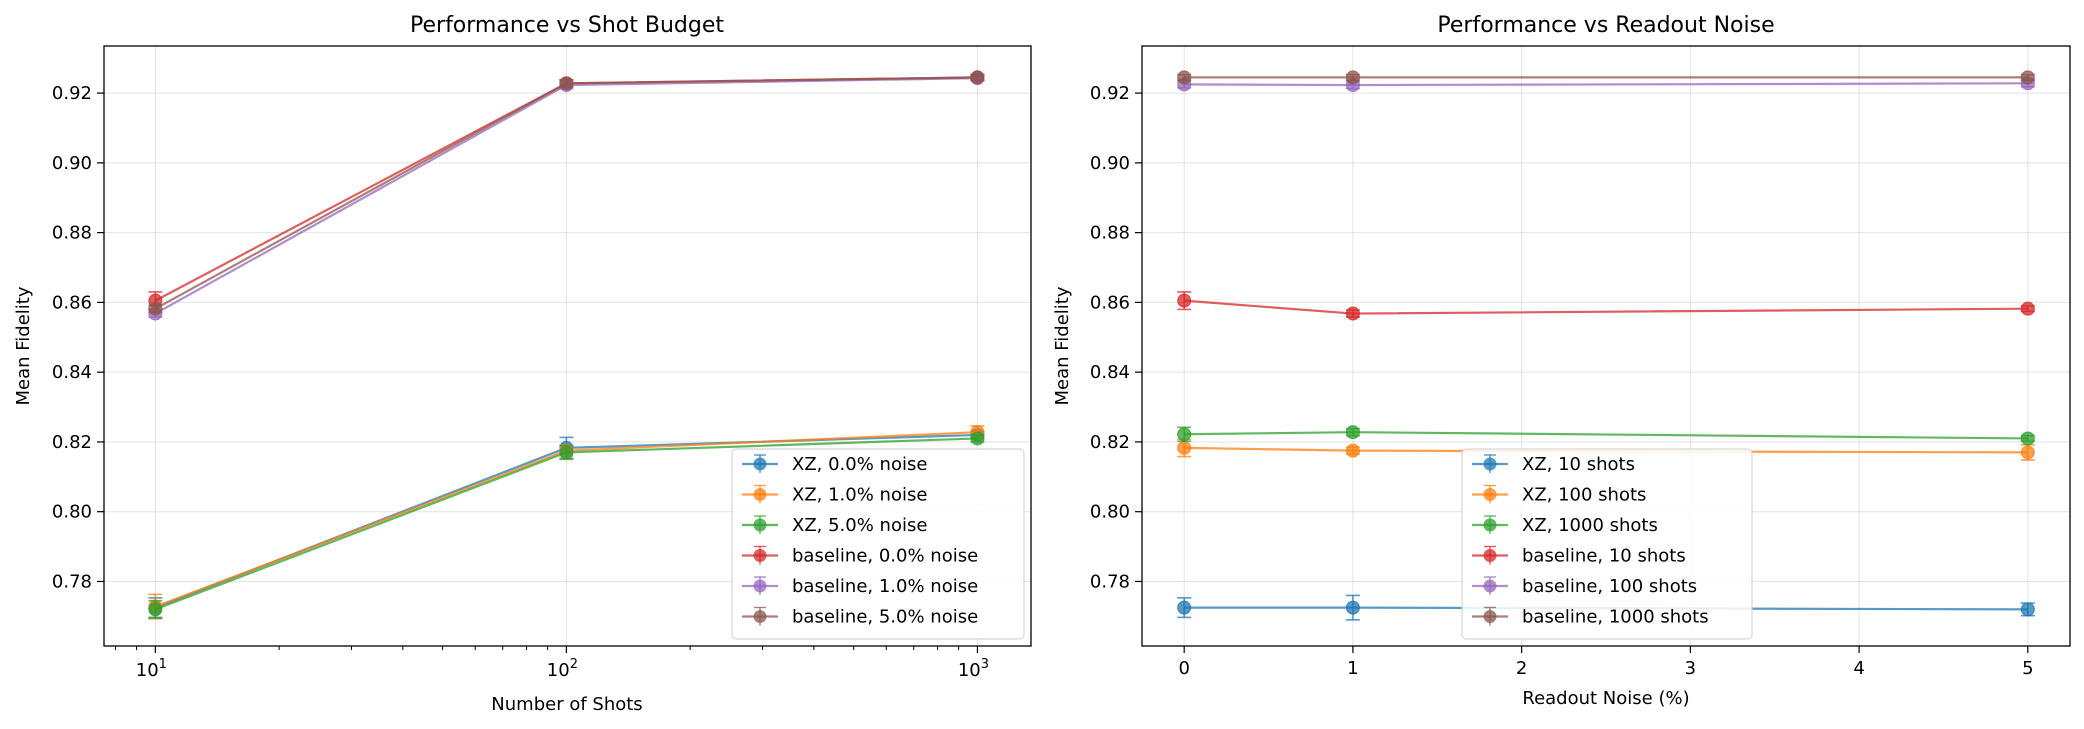 This screenshot has width=2084, height=729. I want to click on legend-label: XZ, 1000 shots, so click(1590, 525).